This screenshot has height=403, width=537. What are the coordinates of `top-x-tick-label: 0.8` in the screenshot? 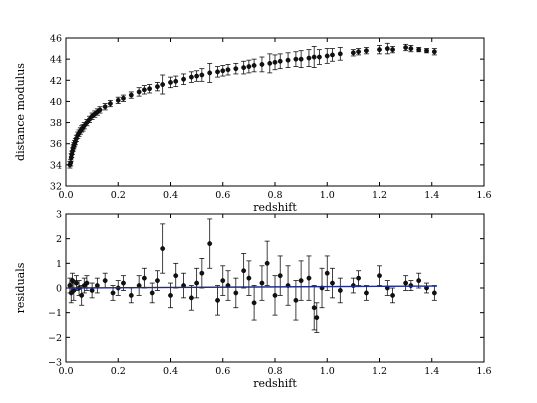 It's located at (274, 195).